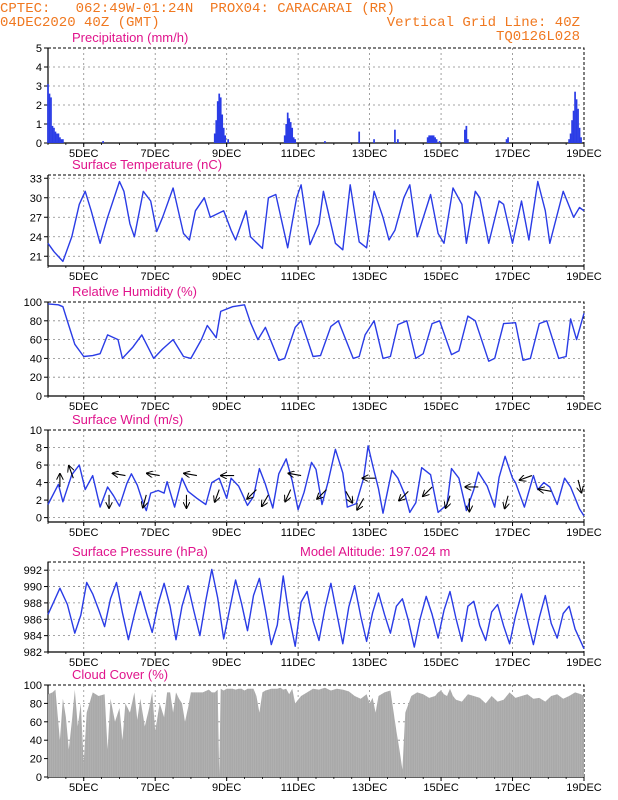 Image resolution: width=618 pixels, height=800 pixels. I want to click on y-tick-label: 6, so click(39, 466).